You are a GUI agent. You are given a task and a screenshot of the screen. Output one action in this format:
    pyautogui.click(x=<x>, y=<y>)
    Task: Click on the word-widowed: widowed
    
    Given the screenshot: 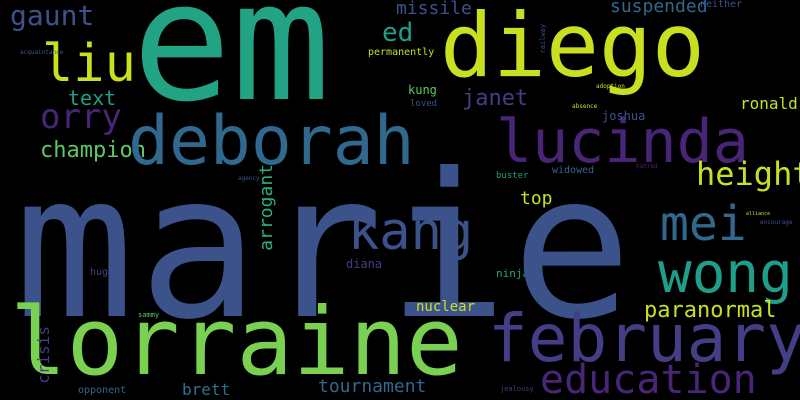 What is the action you would take?
    pyautogui.click(x=573, y=170)
    